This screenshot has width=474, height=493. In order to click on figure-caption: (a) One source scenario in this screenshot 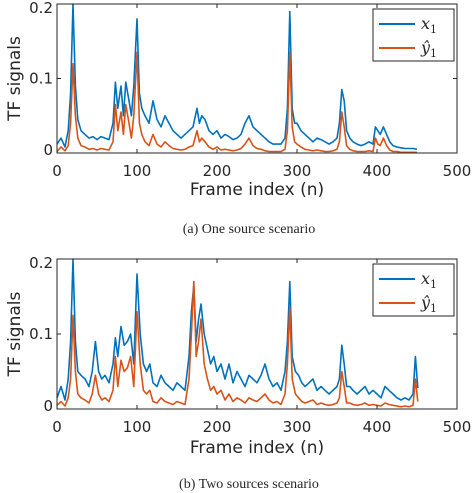, I will do `click(249, 229)`.